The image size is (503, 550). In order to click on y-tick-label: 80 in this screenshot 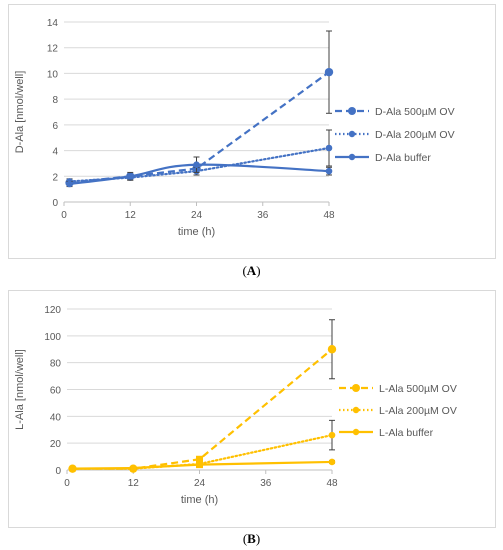, I will do `click(56, 364)`.